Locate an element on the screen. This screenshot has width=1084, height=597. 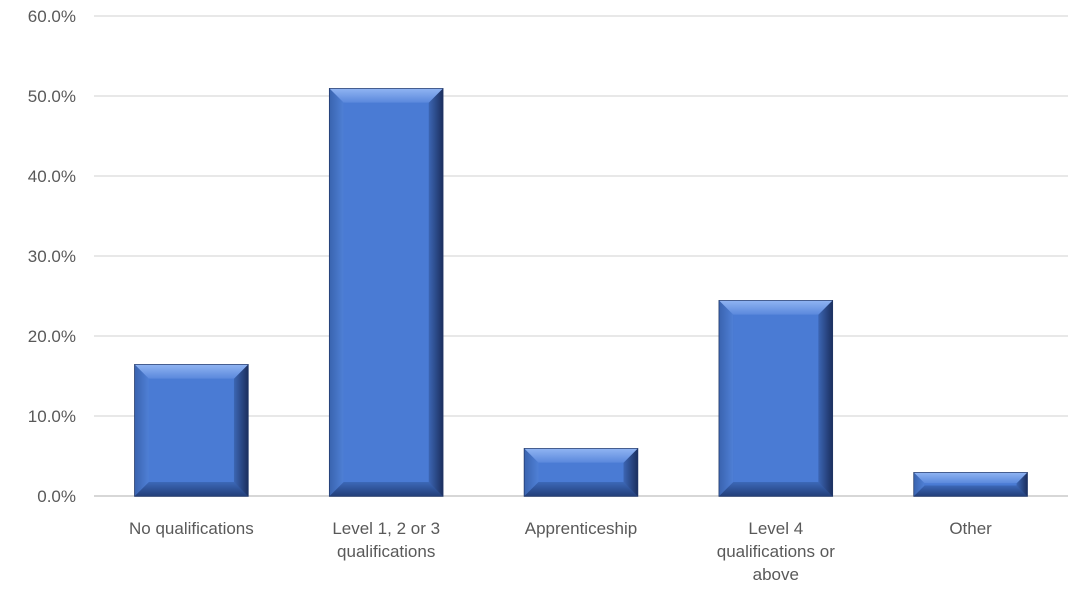
y-tick-label: 20.0% is located at coordinates (52, 336).